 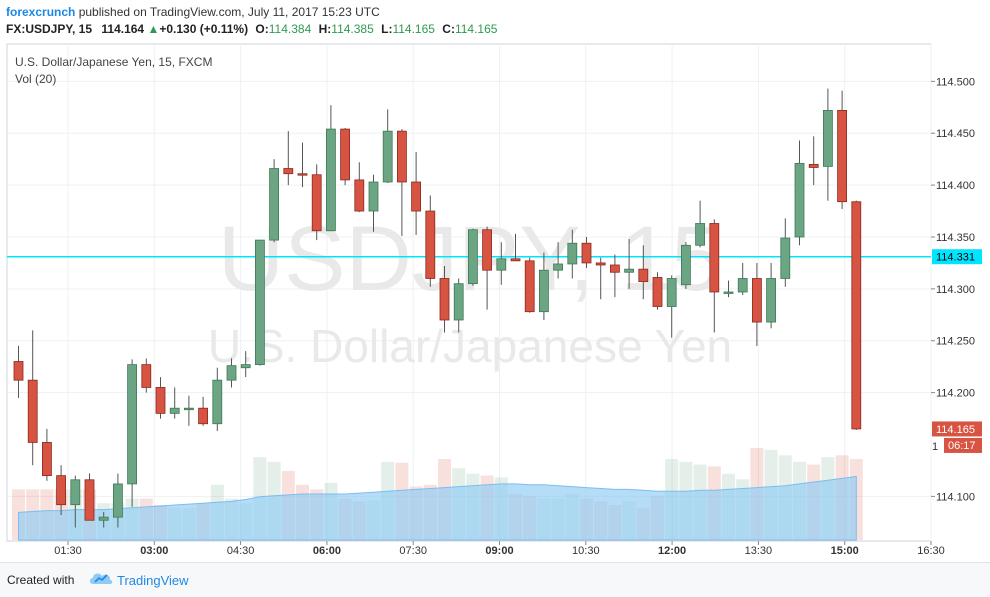 What do you see at coordinates (931, 551) in the screenshot?
I see `x-tick-label: 16:30` at bounding box center [931, 551].